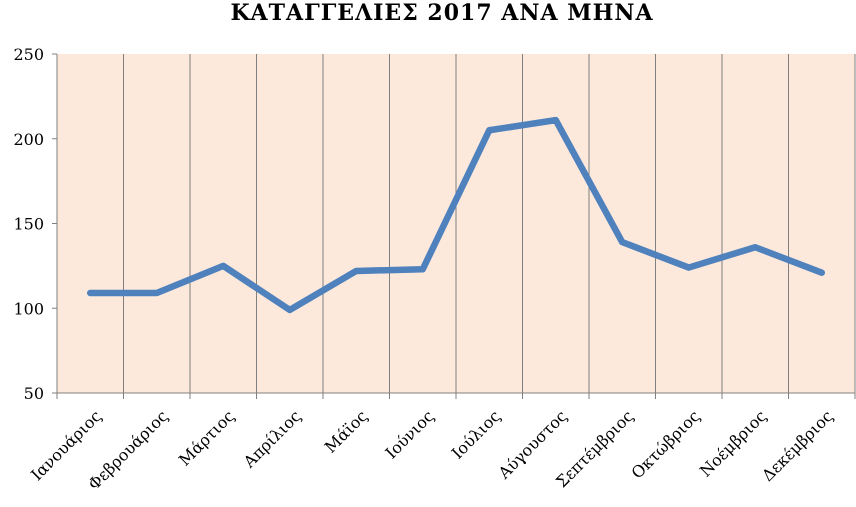 The height and width of the screenshot is (507, 856). Describe the element at coordinates (410, 434) in the screenshot. I see `x-tick-label: Ιούνιος` at that location.